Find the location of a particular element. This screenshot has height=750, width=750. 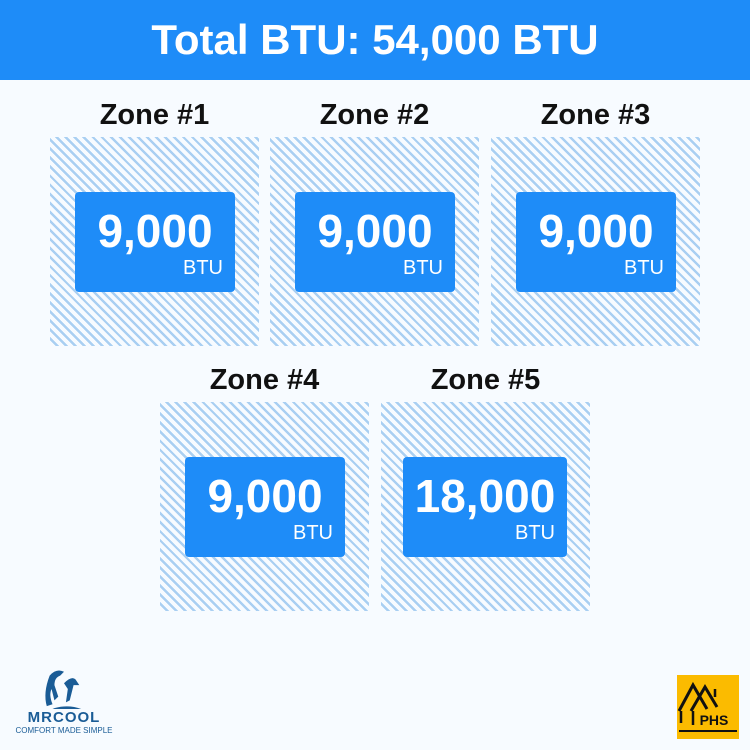

zone-title: Zone #1 is located at coordinates (154, 115).